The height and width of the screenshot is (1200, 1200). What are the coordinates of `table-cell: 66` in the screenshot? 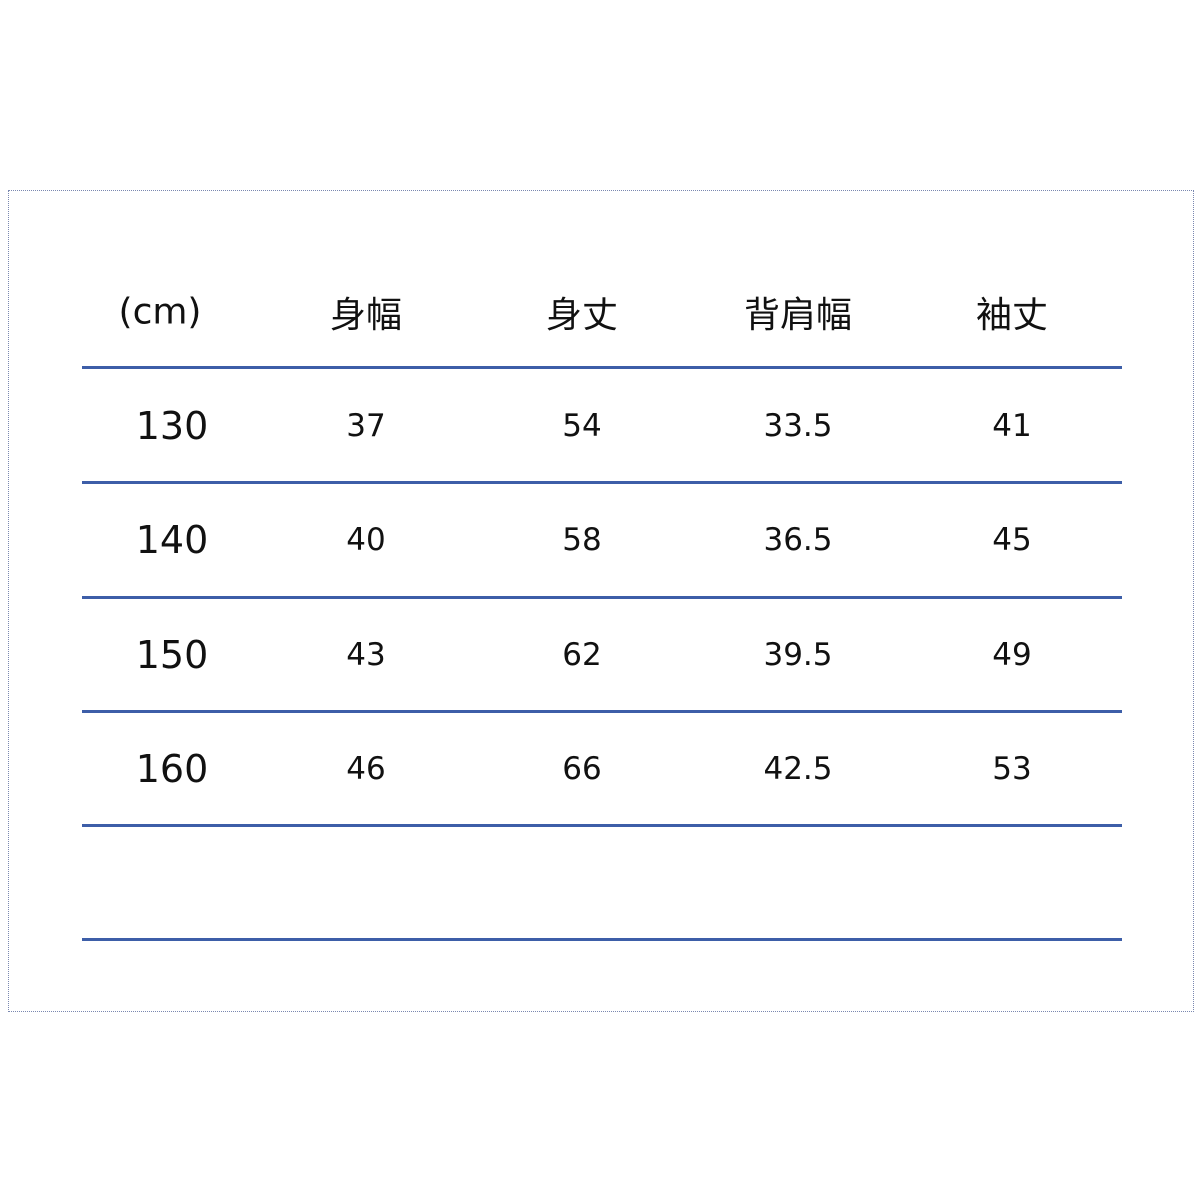 It's located at (582, 769).